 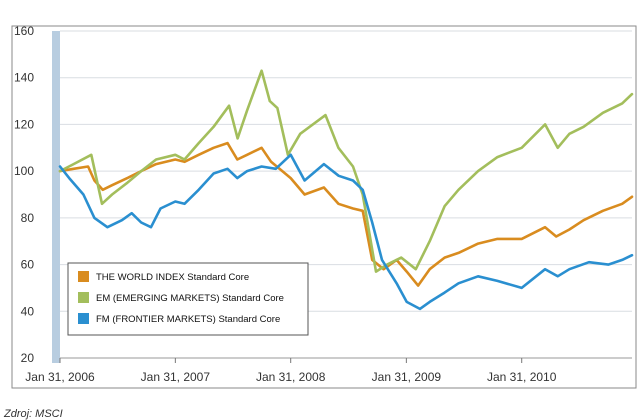 I want to click on legend-swatch-fm, so click(x=83, y=318).